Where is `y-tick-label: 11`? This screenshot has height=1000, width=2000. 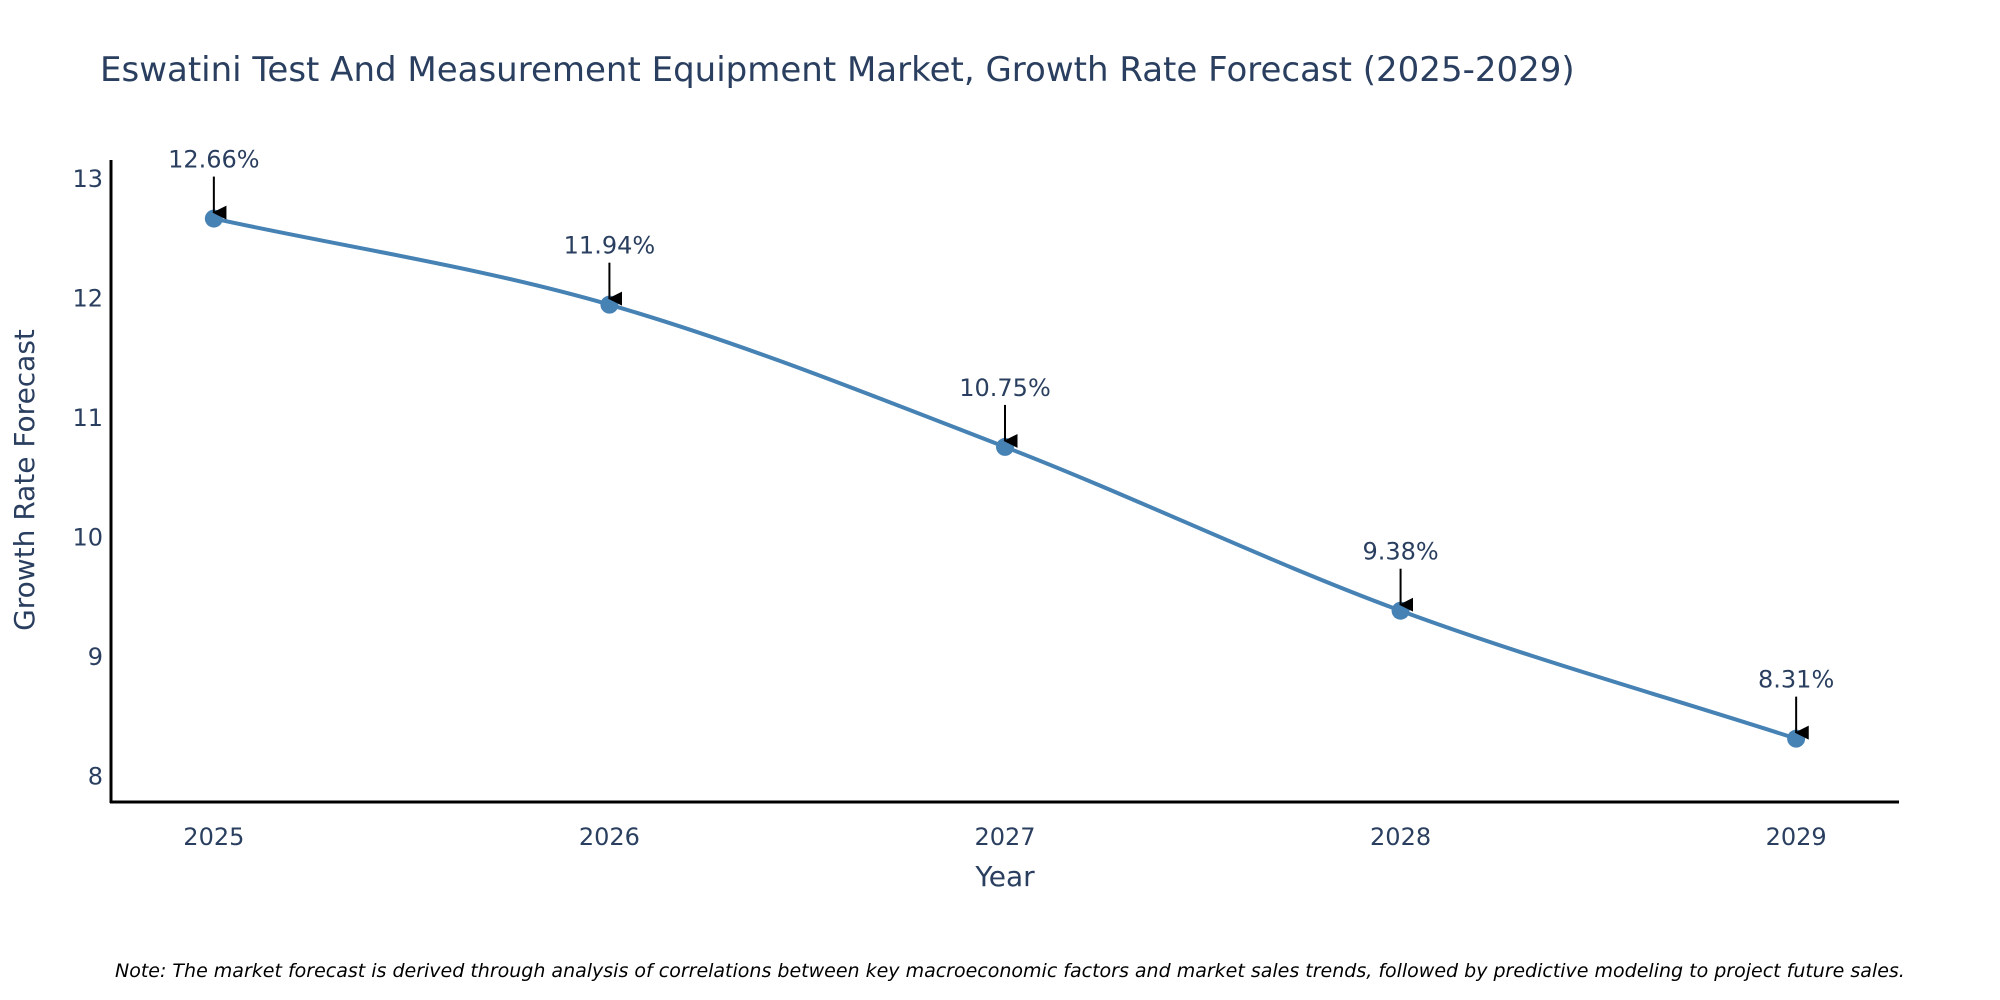
y-tick-label: 11 is located at coordinates (87, 418).